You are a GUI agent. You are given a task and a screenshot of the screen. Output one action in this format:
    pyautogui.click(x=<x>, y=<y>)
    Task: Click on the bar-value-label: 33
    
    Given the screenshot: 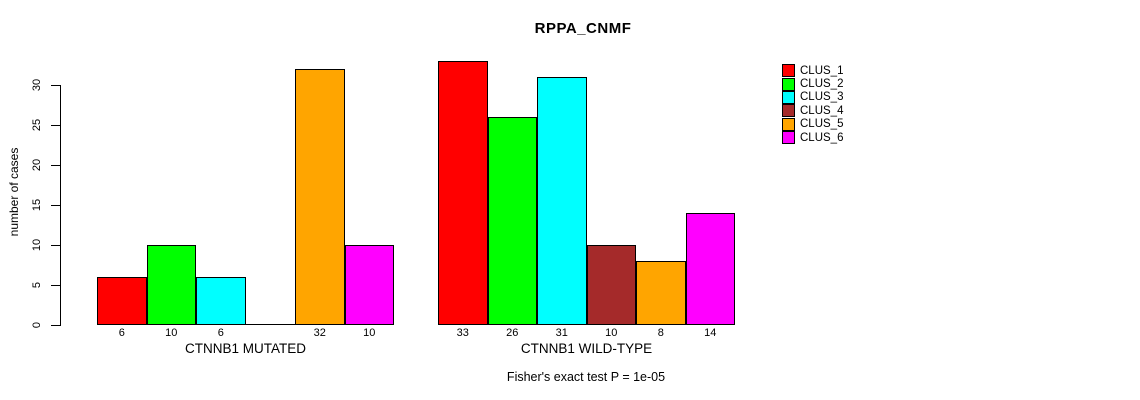 What is the action you would take?
    pyautogui.click(x=462, y=333)
    